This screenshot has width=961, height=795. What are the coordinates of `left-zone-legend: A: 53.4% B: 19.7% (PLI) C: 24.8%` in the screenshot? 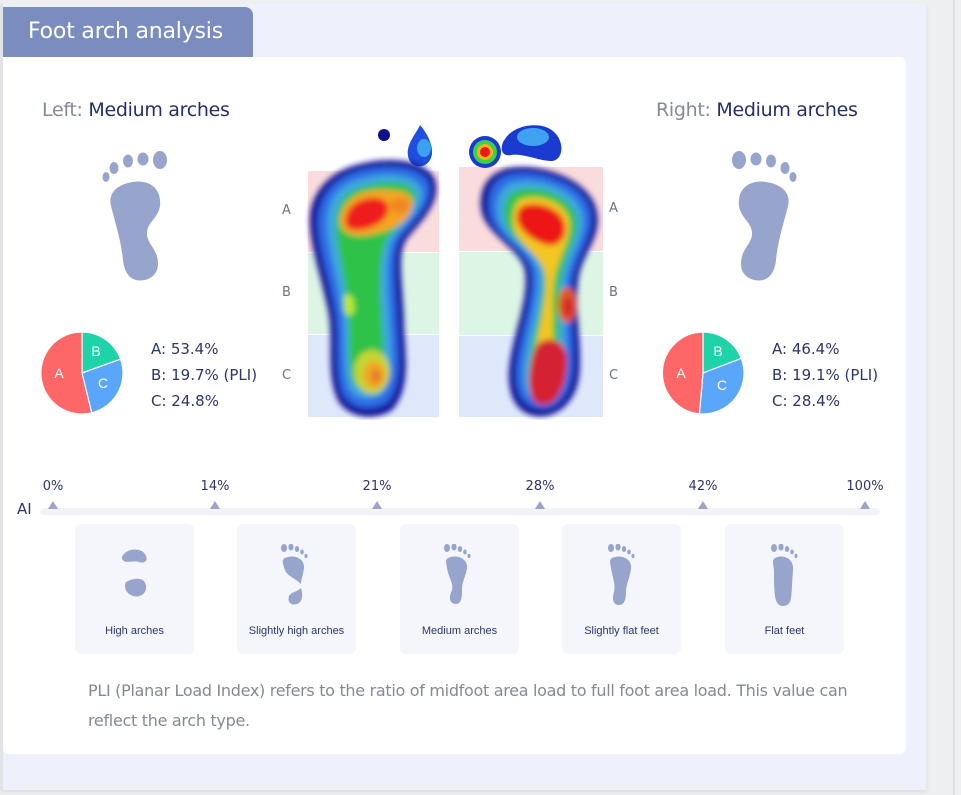 It's located at (204, 375).